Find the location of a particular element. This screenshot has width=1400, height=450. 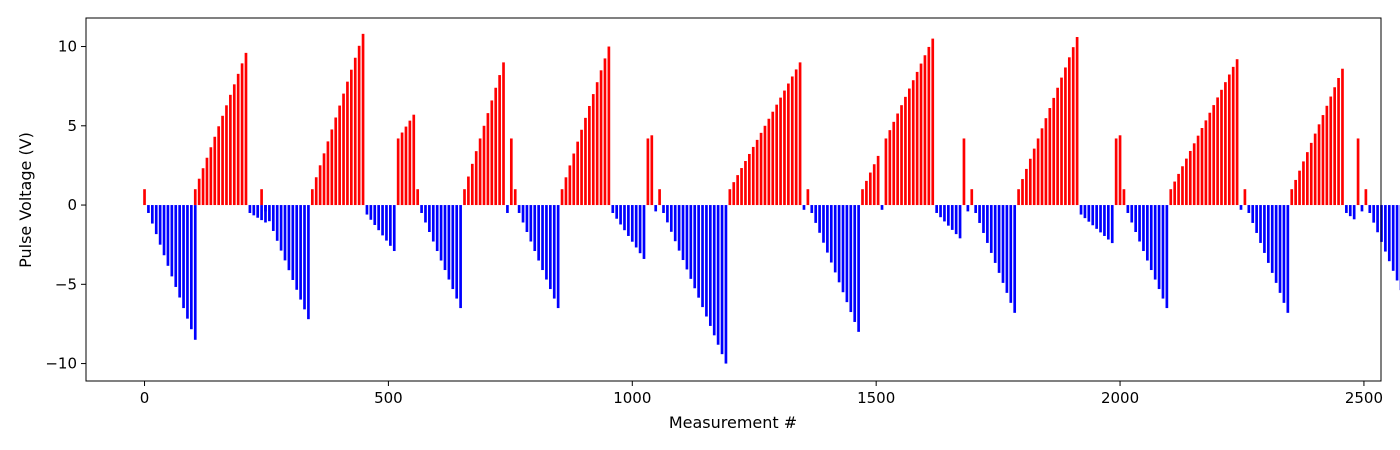

y-tick-label-10: 10 is located at coordinates (67, 47).